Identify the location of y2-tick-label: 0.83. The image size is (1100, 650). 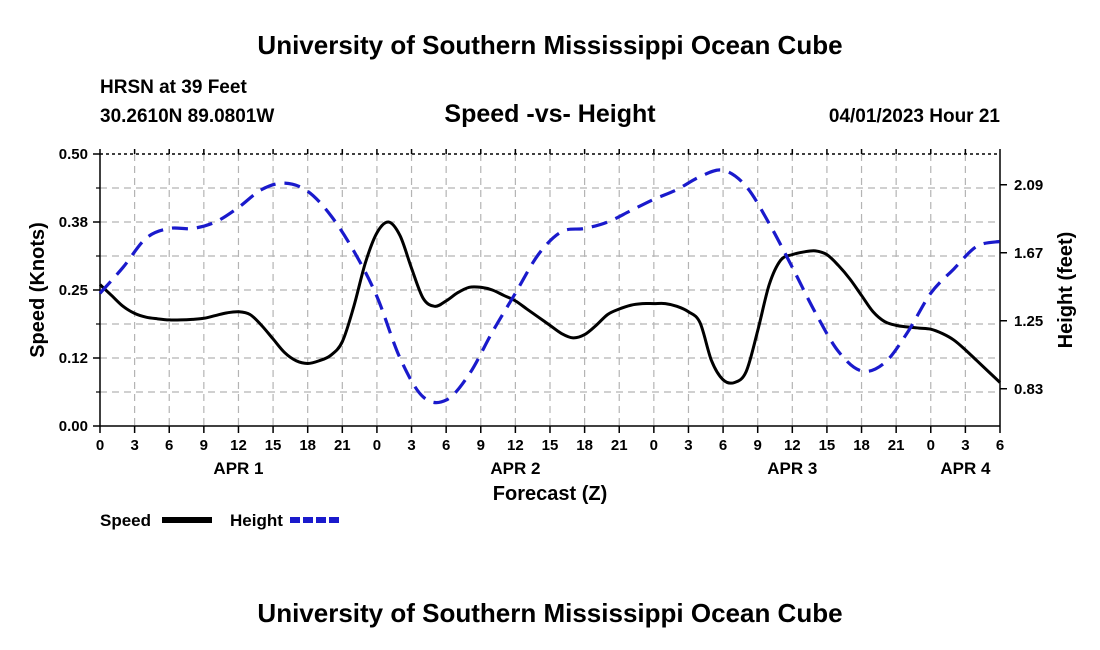
(1028, 389).